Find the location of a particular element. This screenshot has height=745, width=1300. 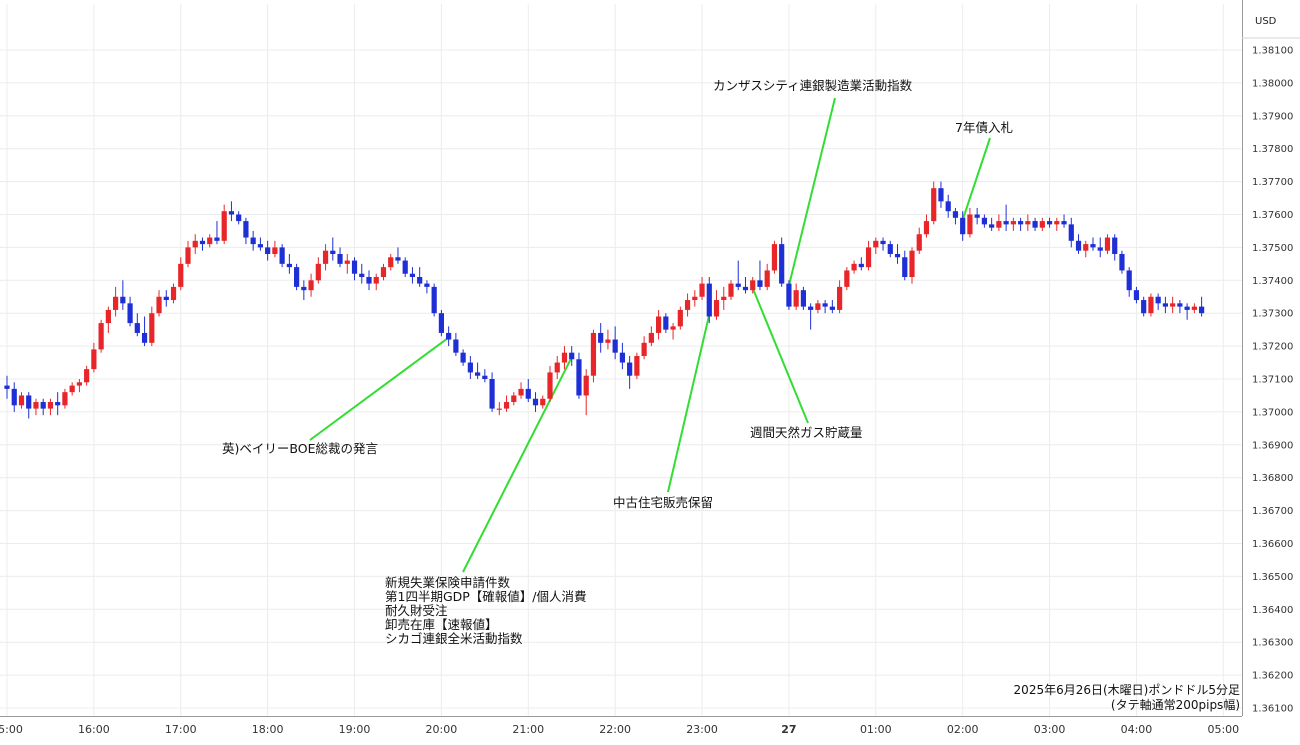

y-tick-label: 1.37700 is located at coordinates (1272, 182).